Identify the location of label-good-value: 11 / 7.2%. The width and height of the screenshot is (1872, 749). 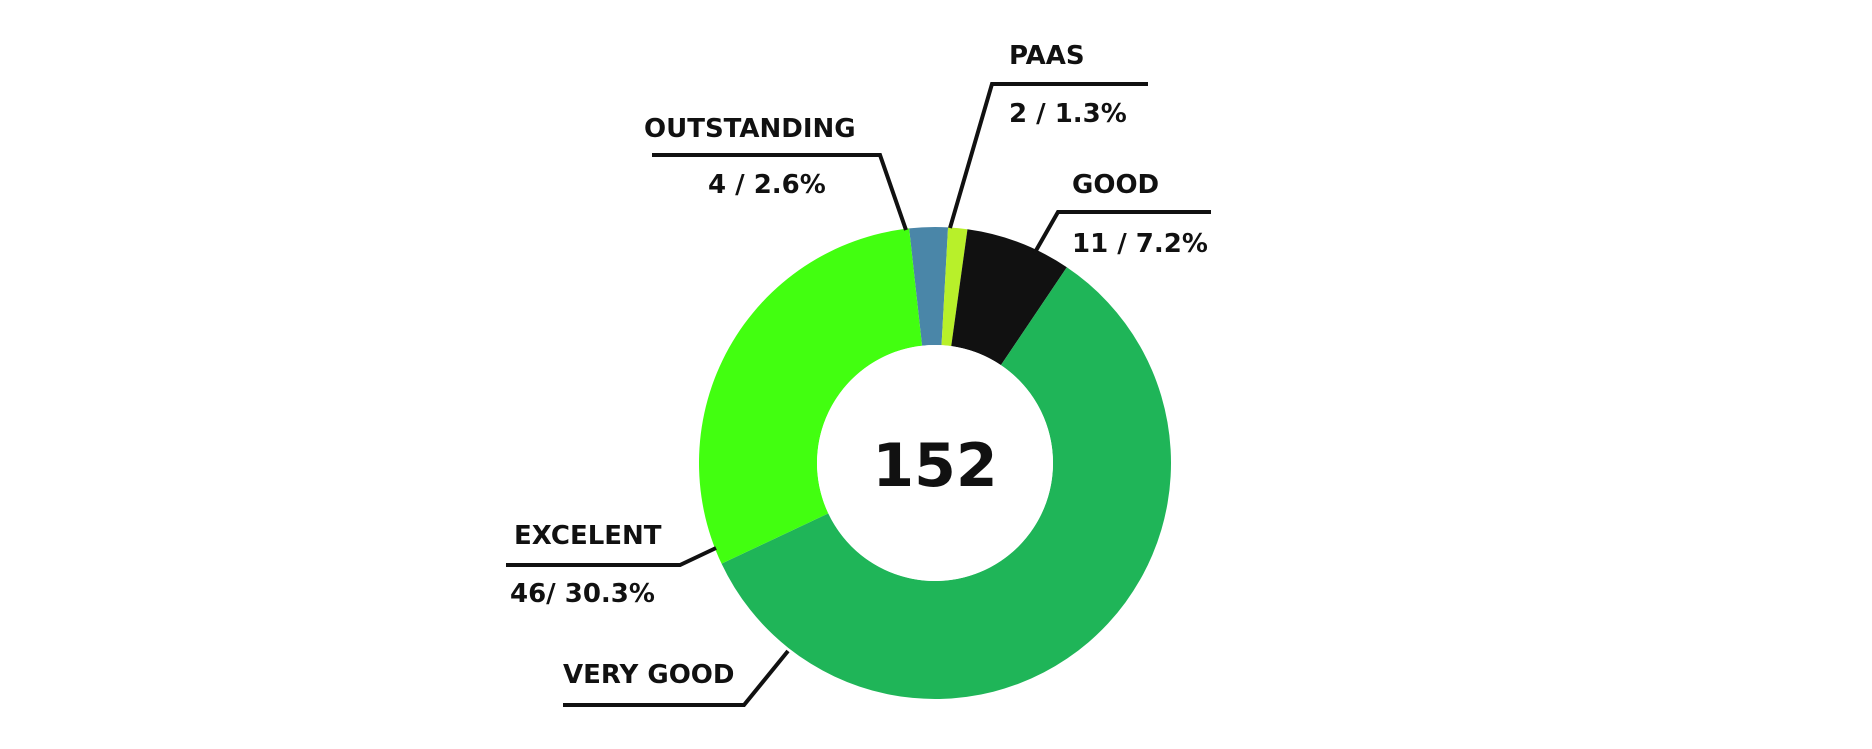
(1140, 244).